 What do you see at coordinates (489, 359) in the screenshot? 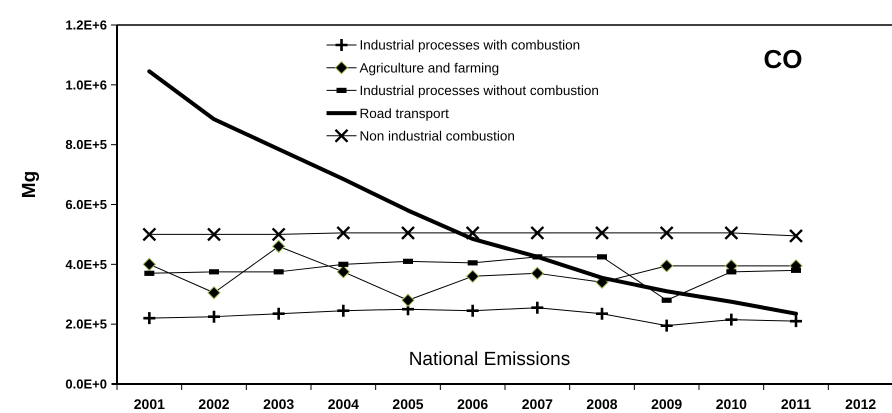
I see `annotation: National Emissions` at bounding box center [489, 359].